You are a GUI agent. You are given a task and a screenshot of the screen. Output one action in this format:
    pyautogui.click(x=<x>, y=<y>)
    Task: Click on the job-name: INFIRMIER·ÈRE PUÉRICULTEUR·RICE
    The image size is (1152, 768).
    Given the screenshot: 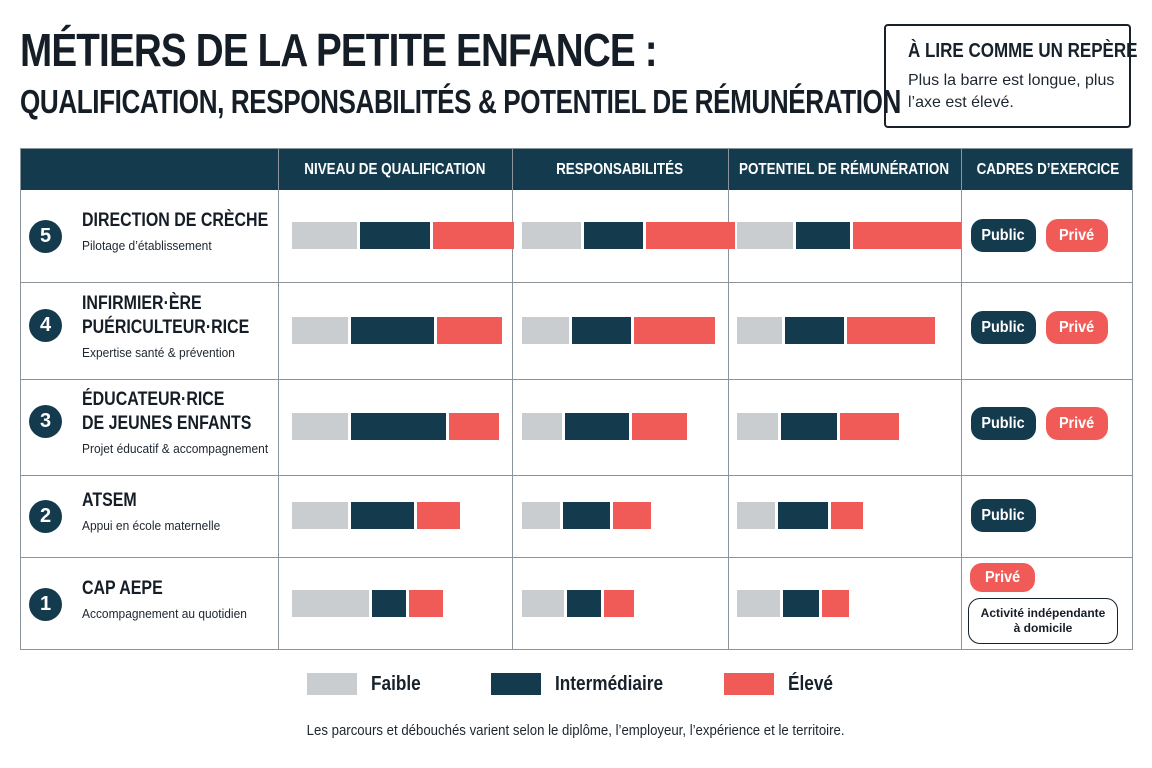 What is the action you would take?
    pyautogui.click(x=166, y=315)
    